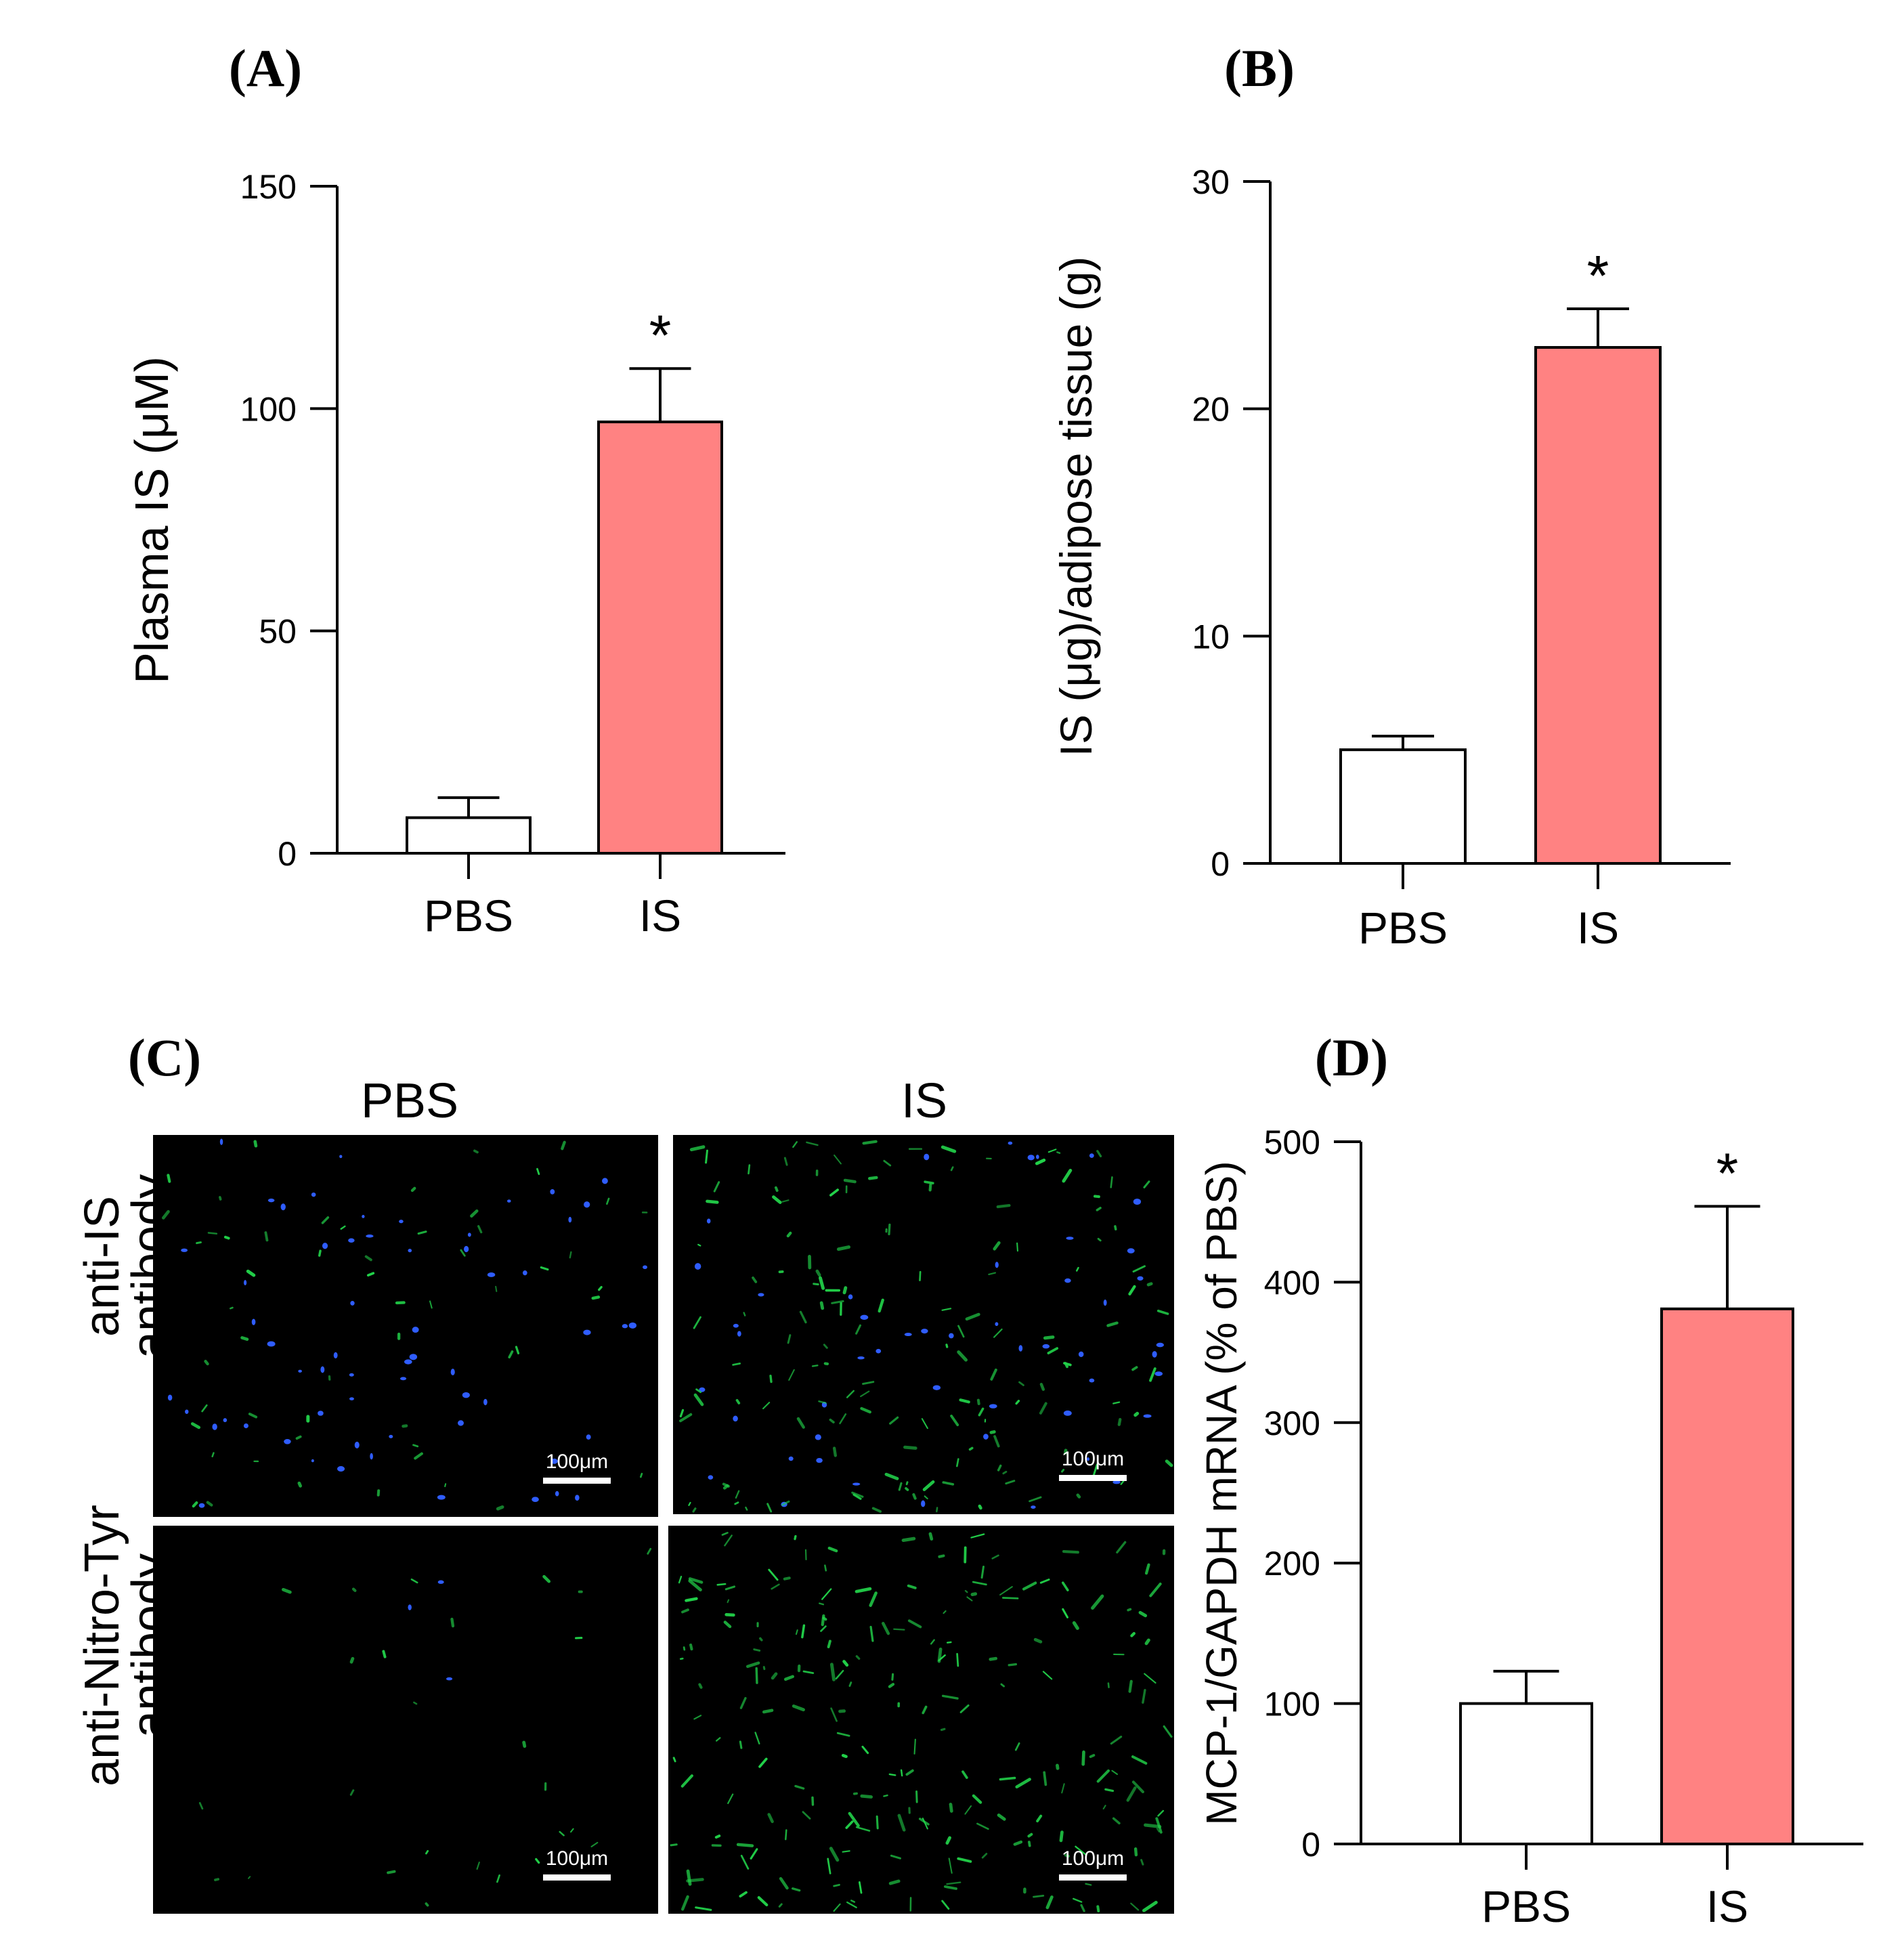 The image size is (1904, 1953). Describe the element at coordinates (1093, 1877) in the screenshot. I see `scale-bar` at that location.